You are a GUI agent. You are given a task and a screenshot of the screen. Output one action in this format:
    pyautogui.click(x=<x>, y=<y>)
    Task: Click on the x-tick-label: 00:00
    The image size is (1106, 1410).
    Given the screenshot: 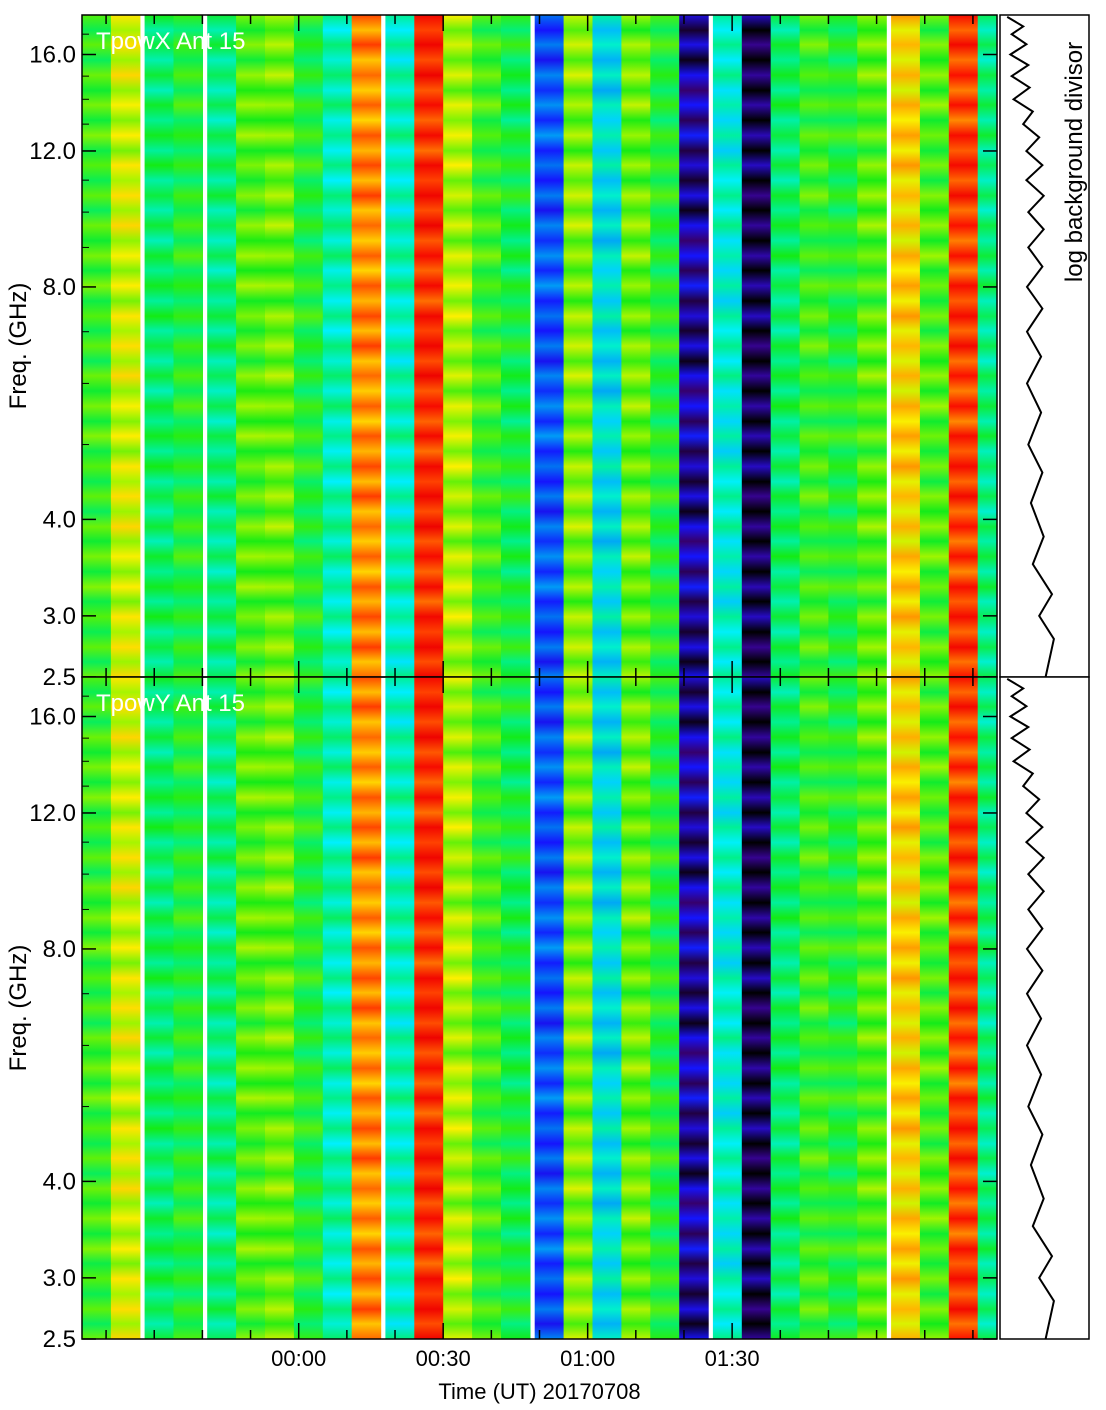 What is the action you would take?
    pyautogui.click(x=298, y=1358)
    